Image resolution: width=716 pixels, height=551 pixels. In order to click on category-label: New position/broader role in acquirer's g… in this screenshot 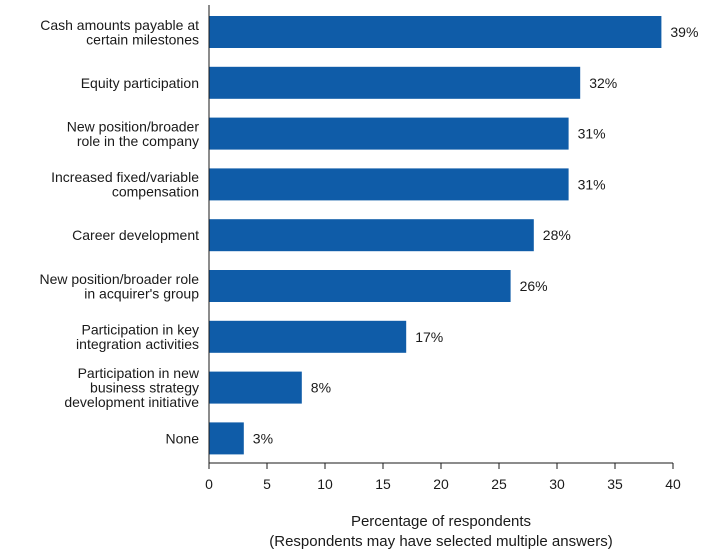, I will do `click(119, 286)`.